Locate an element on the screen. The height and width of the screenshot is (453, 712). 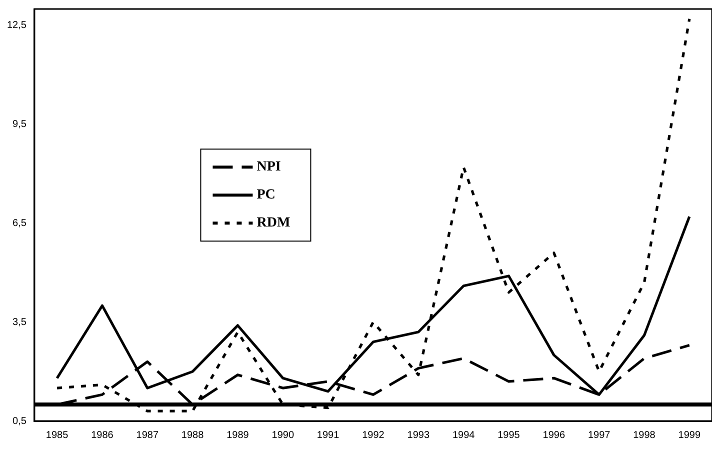
x-tick-label: 1987 is located at coordinates (147, 435).